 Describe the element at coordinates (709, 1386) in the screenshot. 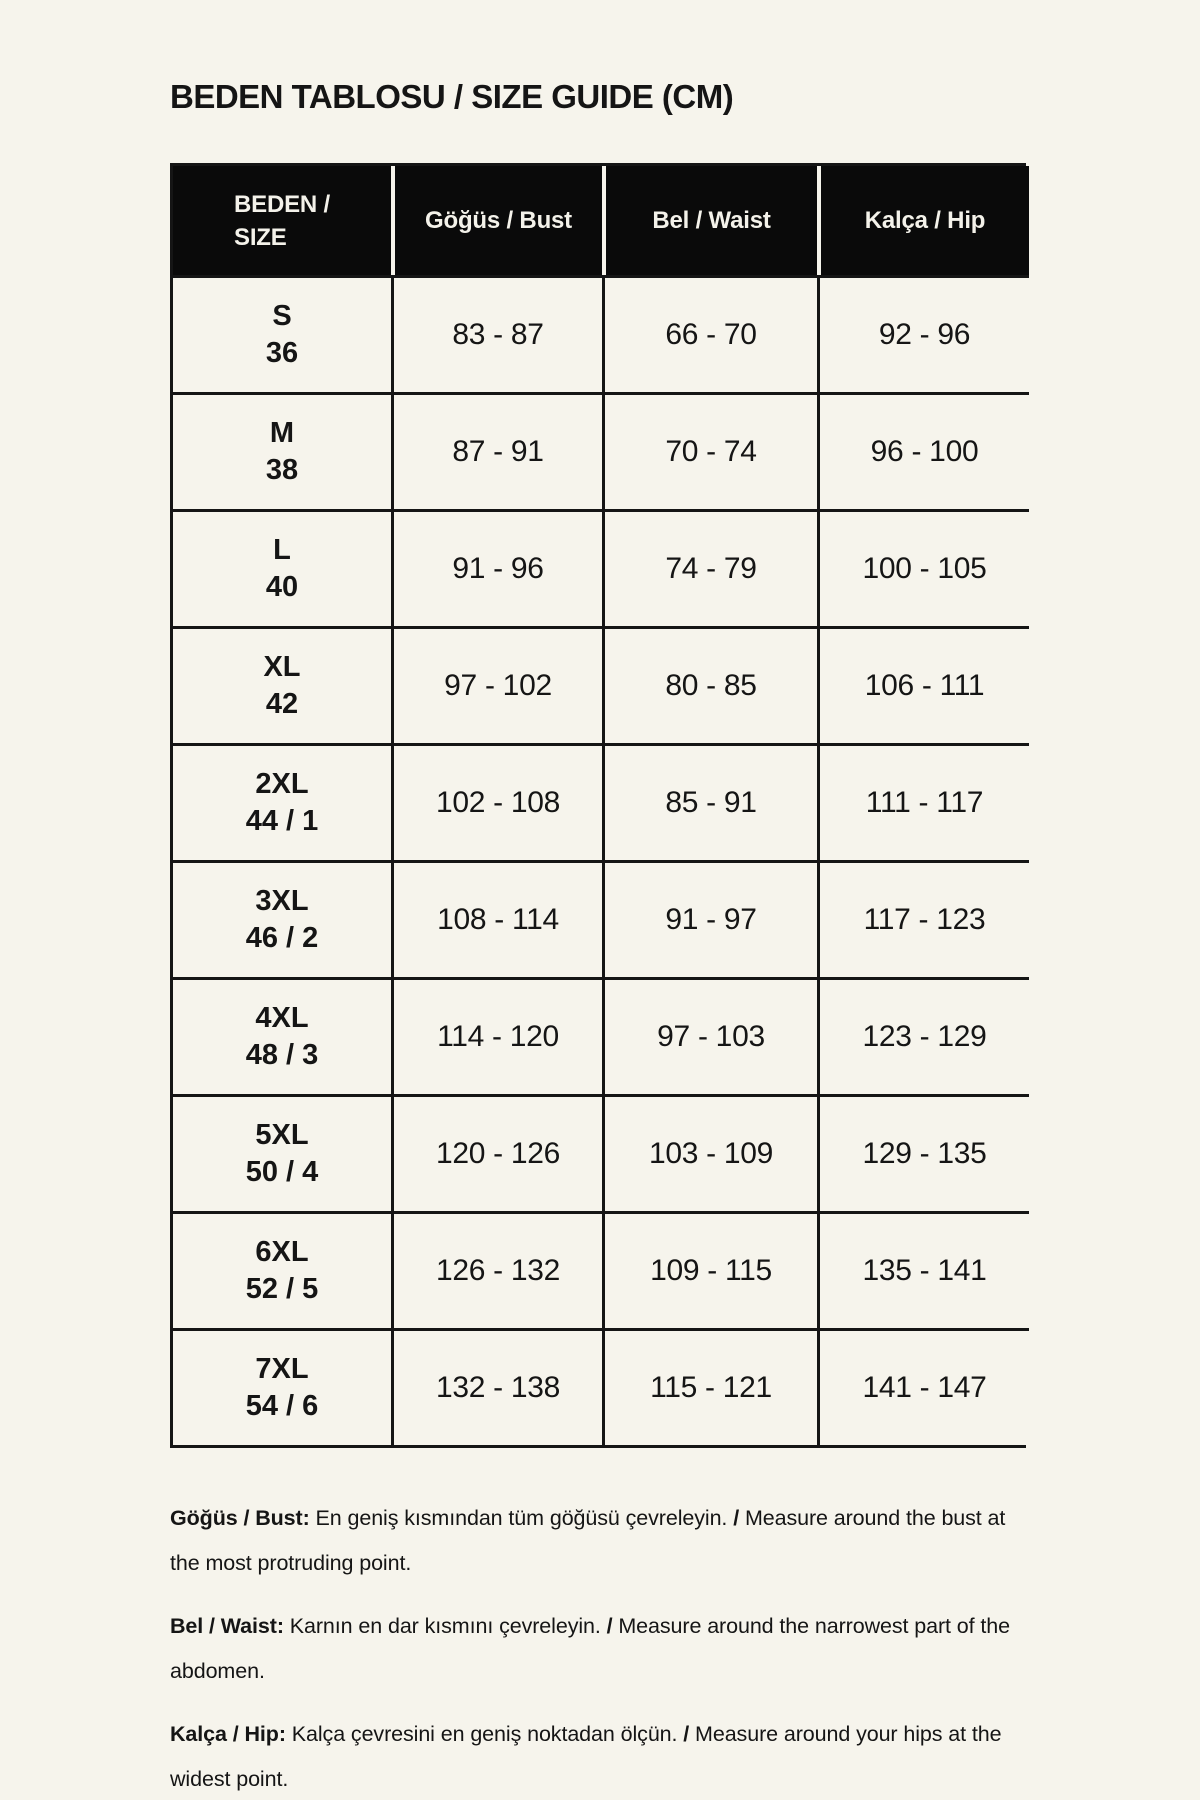

I see `waist-value-cell: 115 - 121` at that location.